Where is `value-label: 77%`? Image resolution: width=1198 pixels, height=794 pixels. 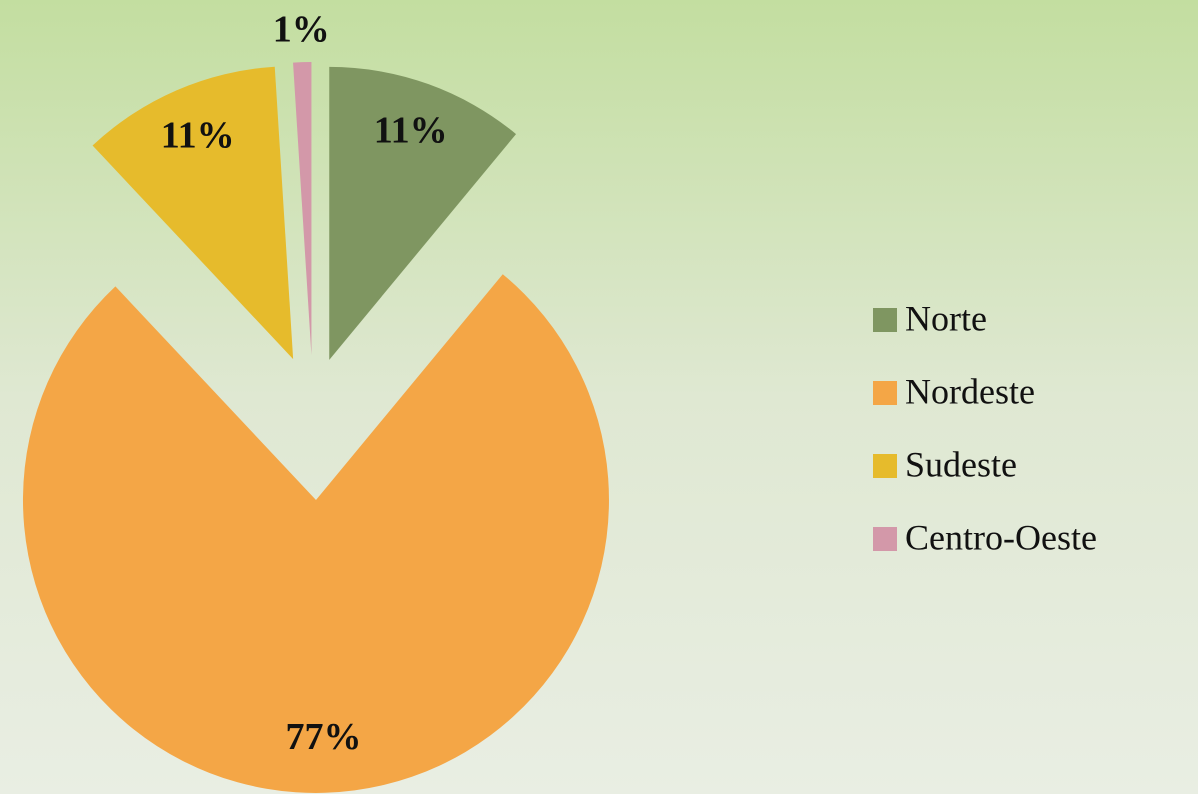
value-label: 77% is located at coordinates (324, 737).